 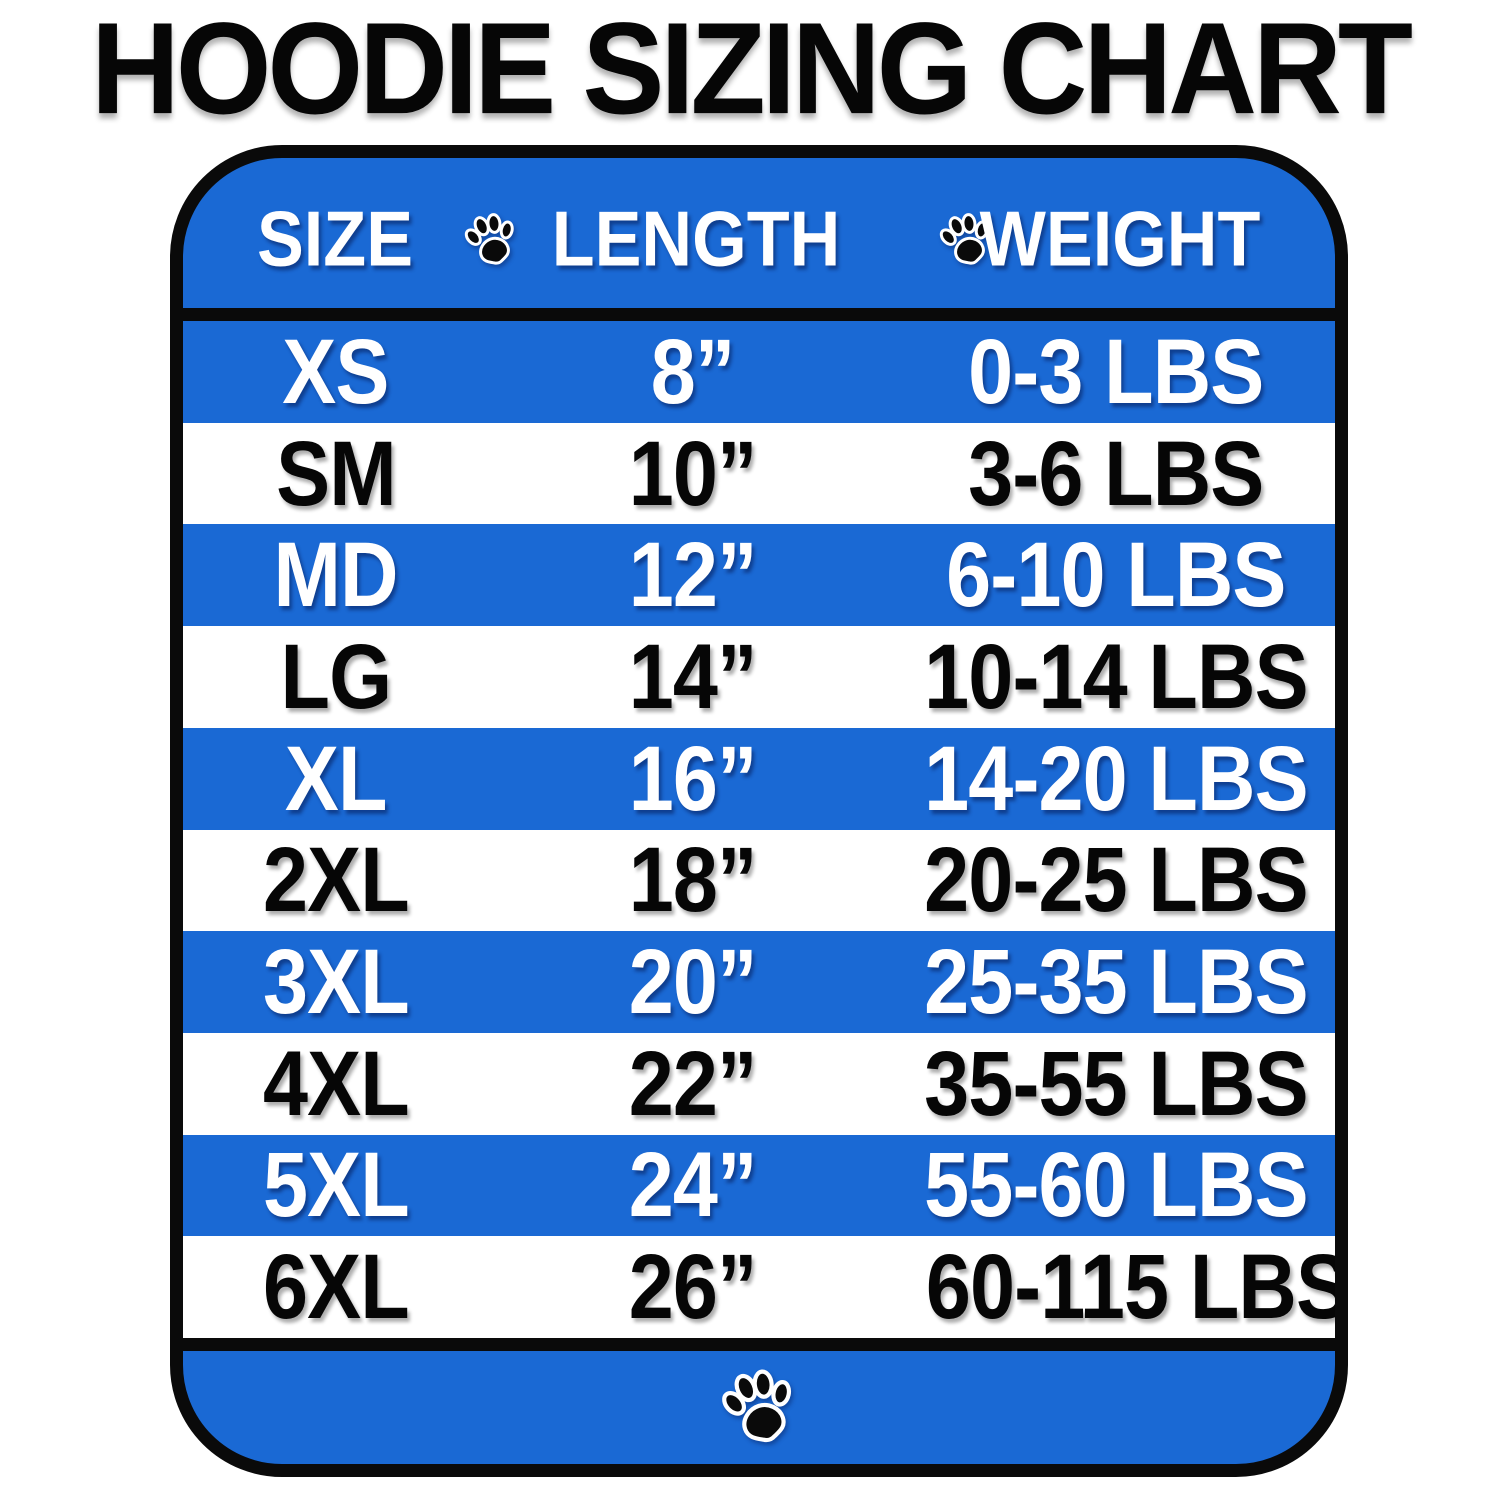 I want to click on weight-value: 3-6 LBS, so click(x=1116, y=473).